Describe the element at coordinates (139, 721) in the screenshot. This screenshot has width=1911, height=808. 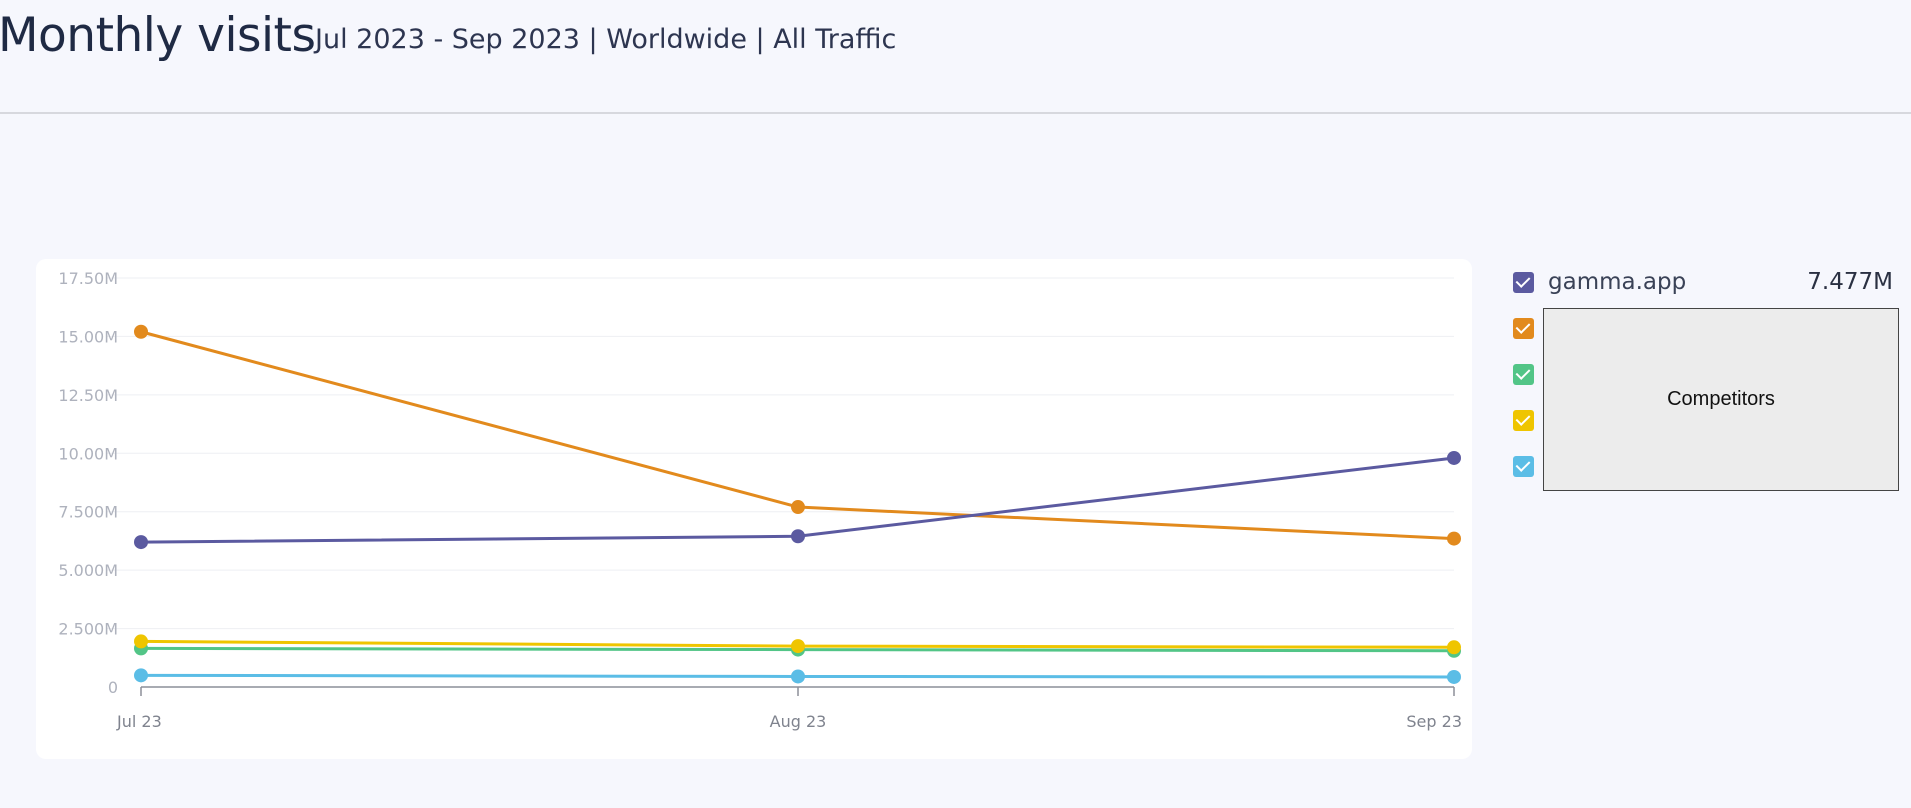
I see `x-tick-label: Jul 23` at that location.